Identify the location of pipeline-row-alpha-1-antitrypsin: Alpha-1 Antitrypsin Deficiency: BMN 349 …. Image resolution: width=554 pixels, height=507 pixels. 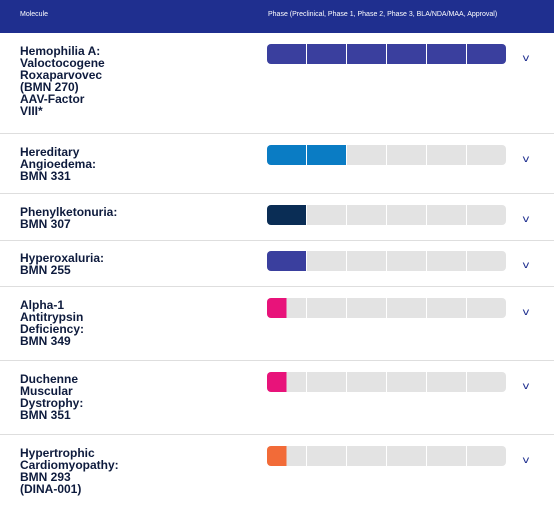
(277, 324).